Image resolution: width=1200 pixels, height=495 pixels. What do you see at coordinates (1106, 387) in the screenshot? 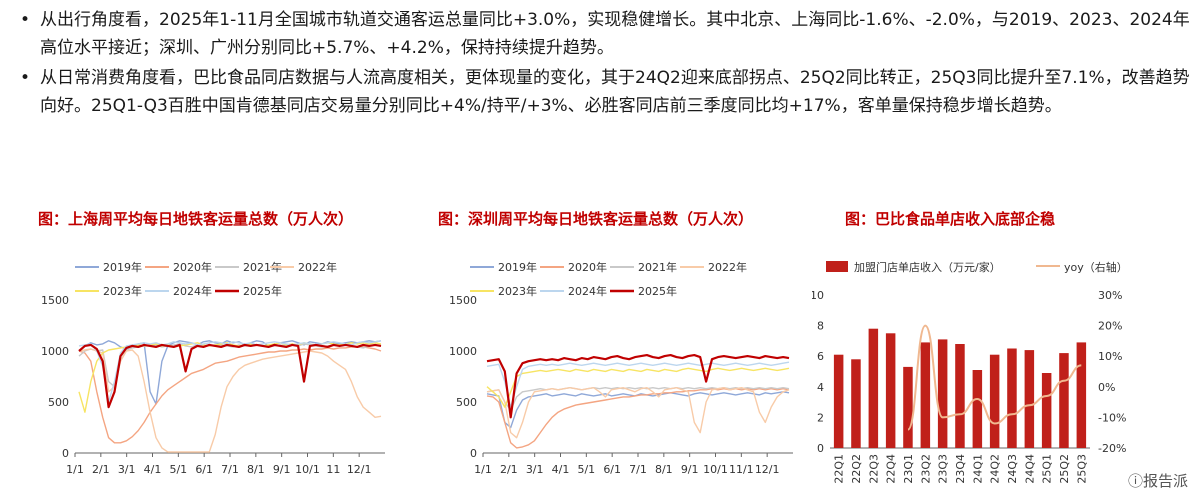
I see `y2-tick-label: 0%` at bounding box center [1106, 387].